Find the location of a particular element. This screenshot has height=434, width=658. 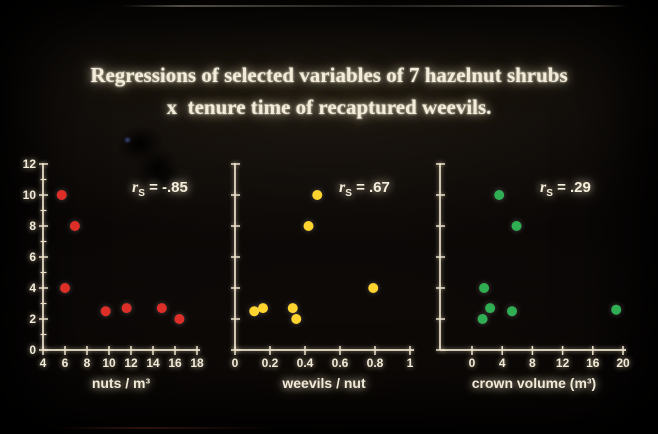

y-tick-label: 2 is located at coordinates (32, 319).